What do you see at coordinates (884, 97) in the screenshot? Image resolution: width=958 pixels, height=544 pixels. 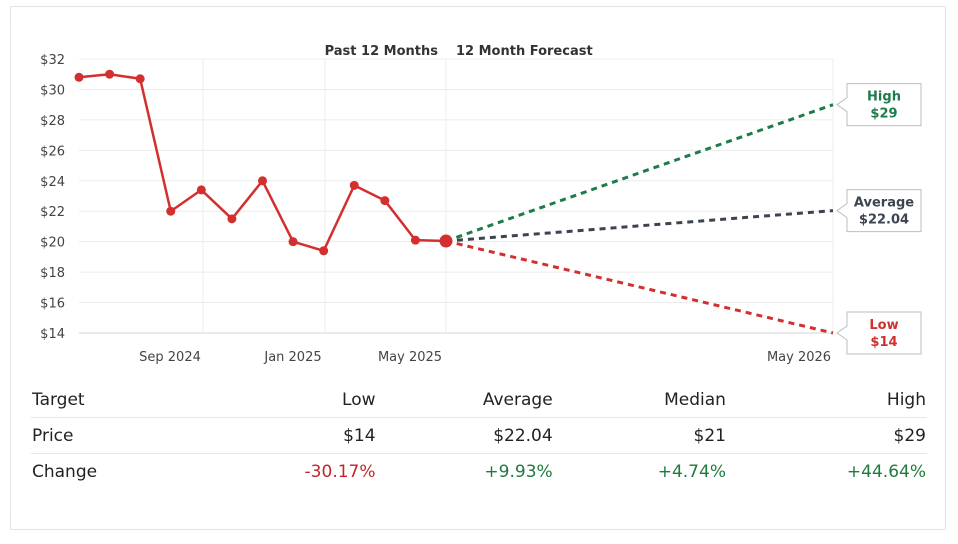 I see `callout-label-high: High` at bounding box center [884, 97].